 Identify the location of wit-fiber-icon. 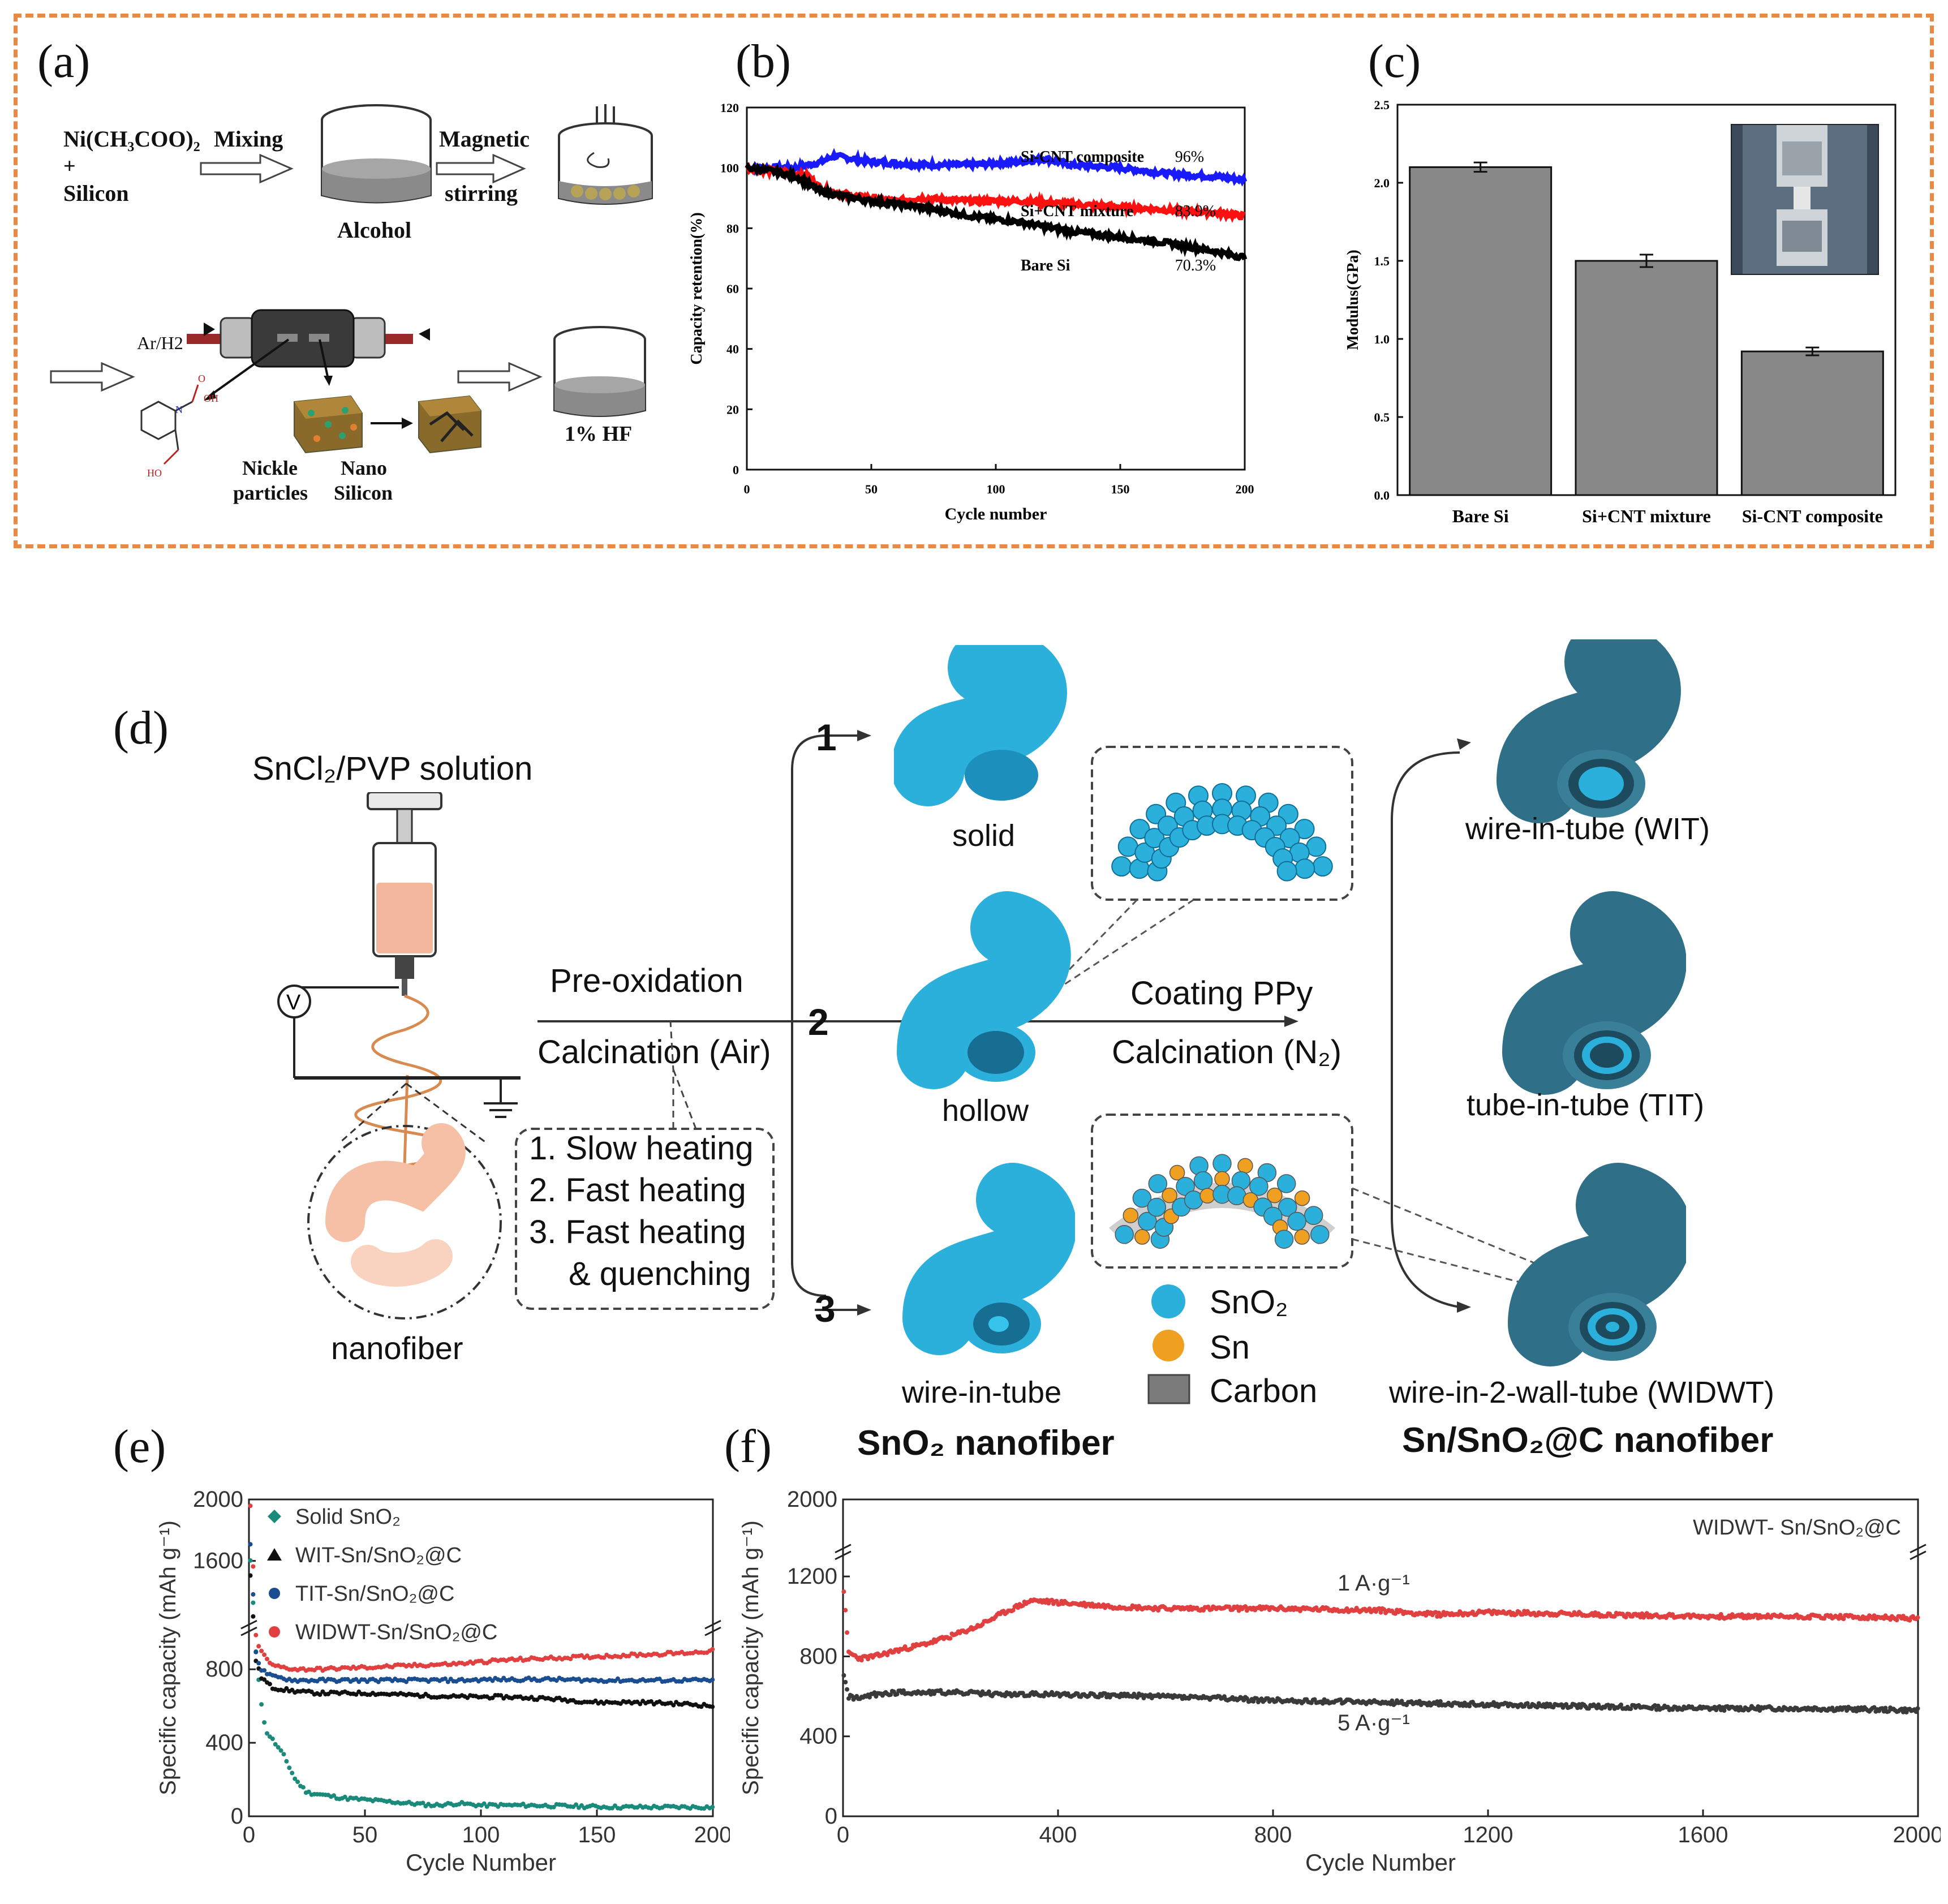
(1589, 731).